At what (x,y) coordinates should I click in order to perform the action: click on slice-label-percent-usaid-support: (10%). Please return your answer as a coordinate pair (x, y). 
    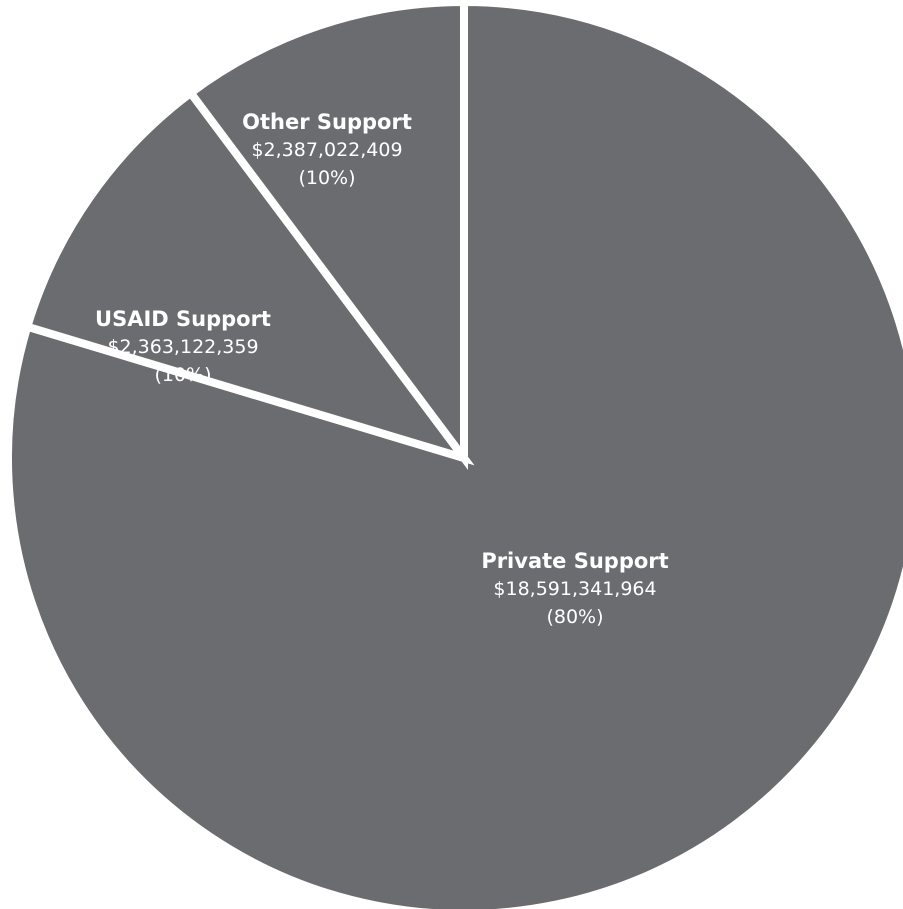
    Looking at the image, I should click on (182, 375).